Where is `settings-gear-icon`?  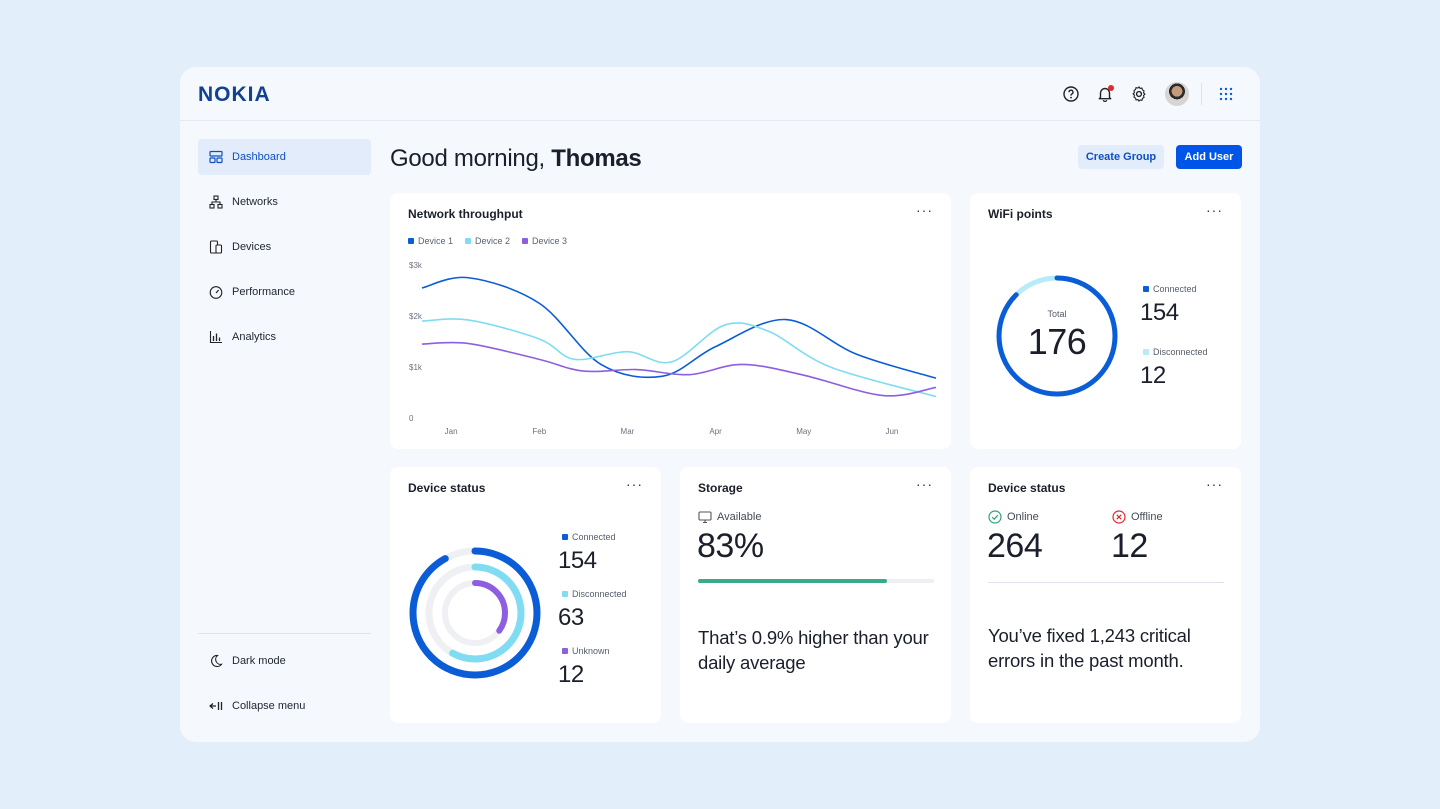
settings-gear-icon is located at coordinates (1139, 94).